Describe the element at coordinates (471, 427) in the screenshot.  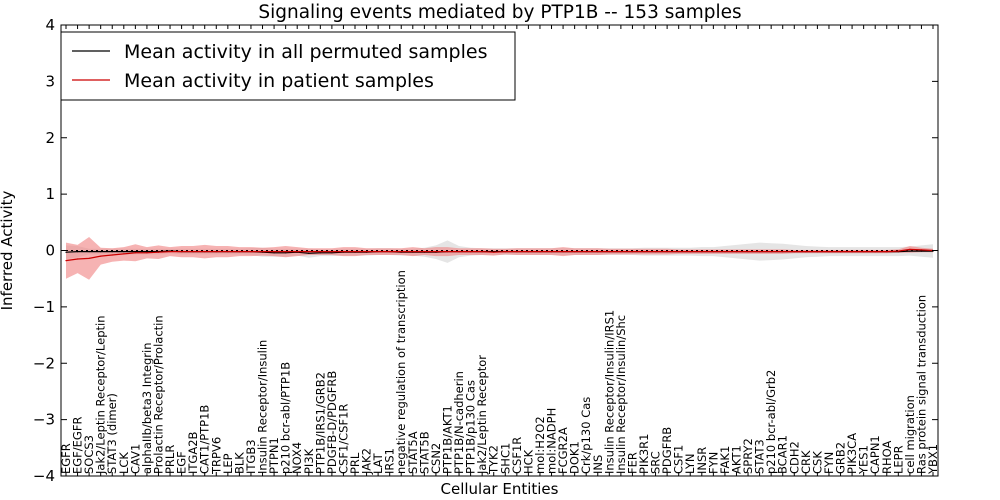
I see `x-tick-label: PTP1B/p130 Cas` at that location.